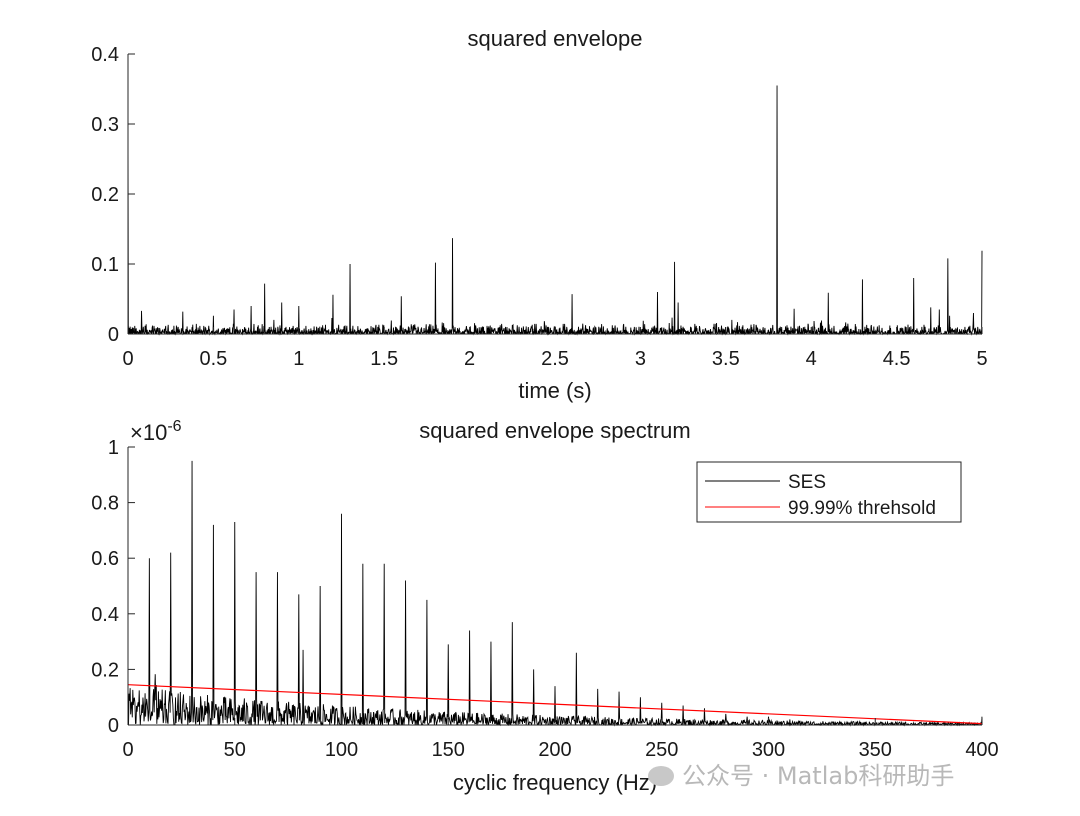  I want to click on x-tick-label: 1, so click(298, 359).